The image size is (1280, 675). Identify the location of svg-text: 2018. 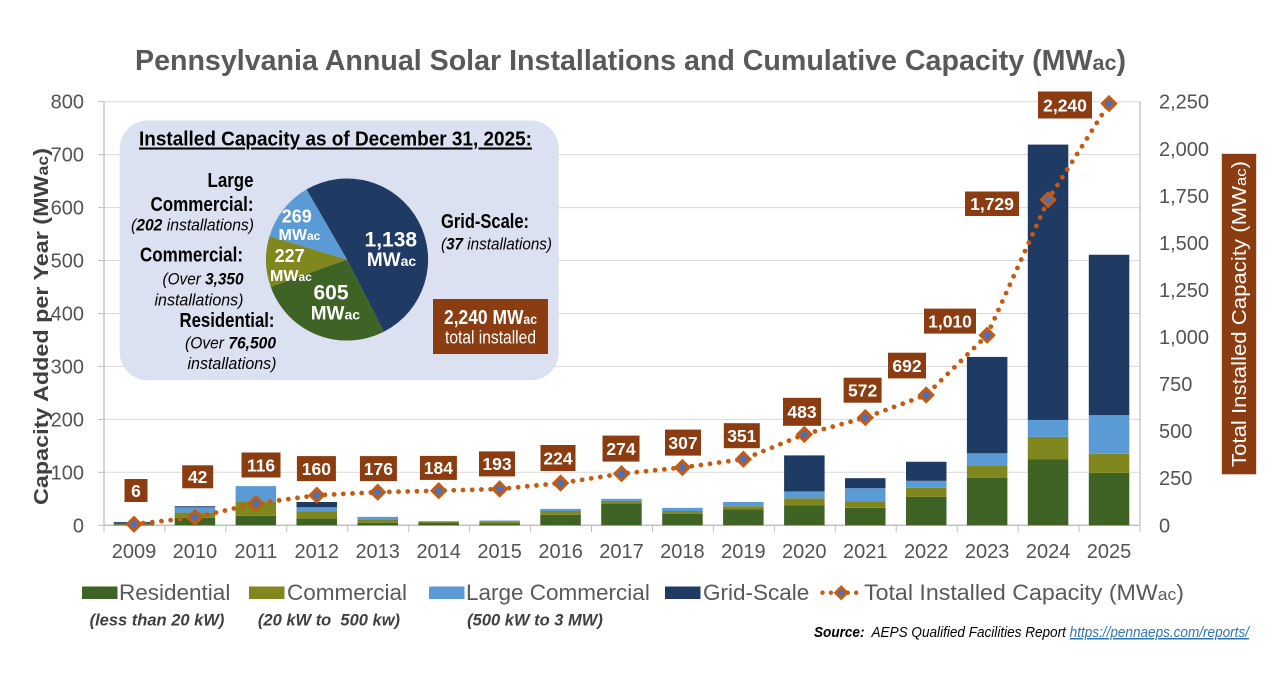
(682, 552).